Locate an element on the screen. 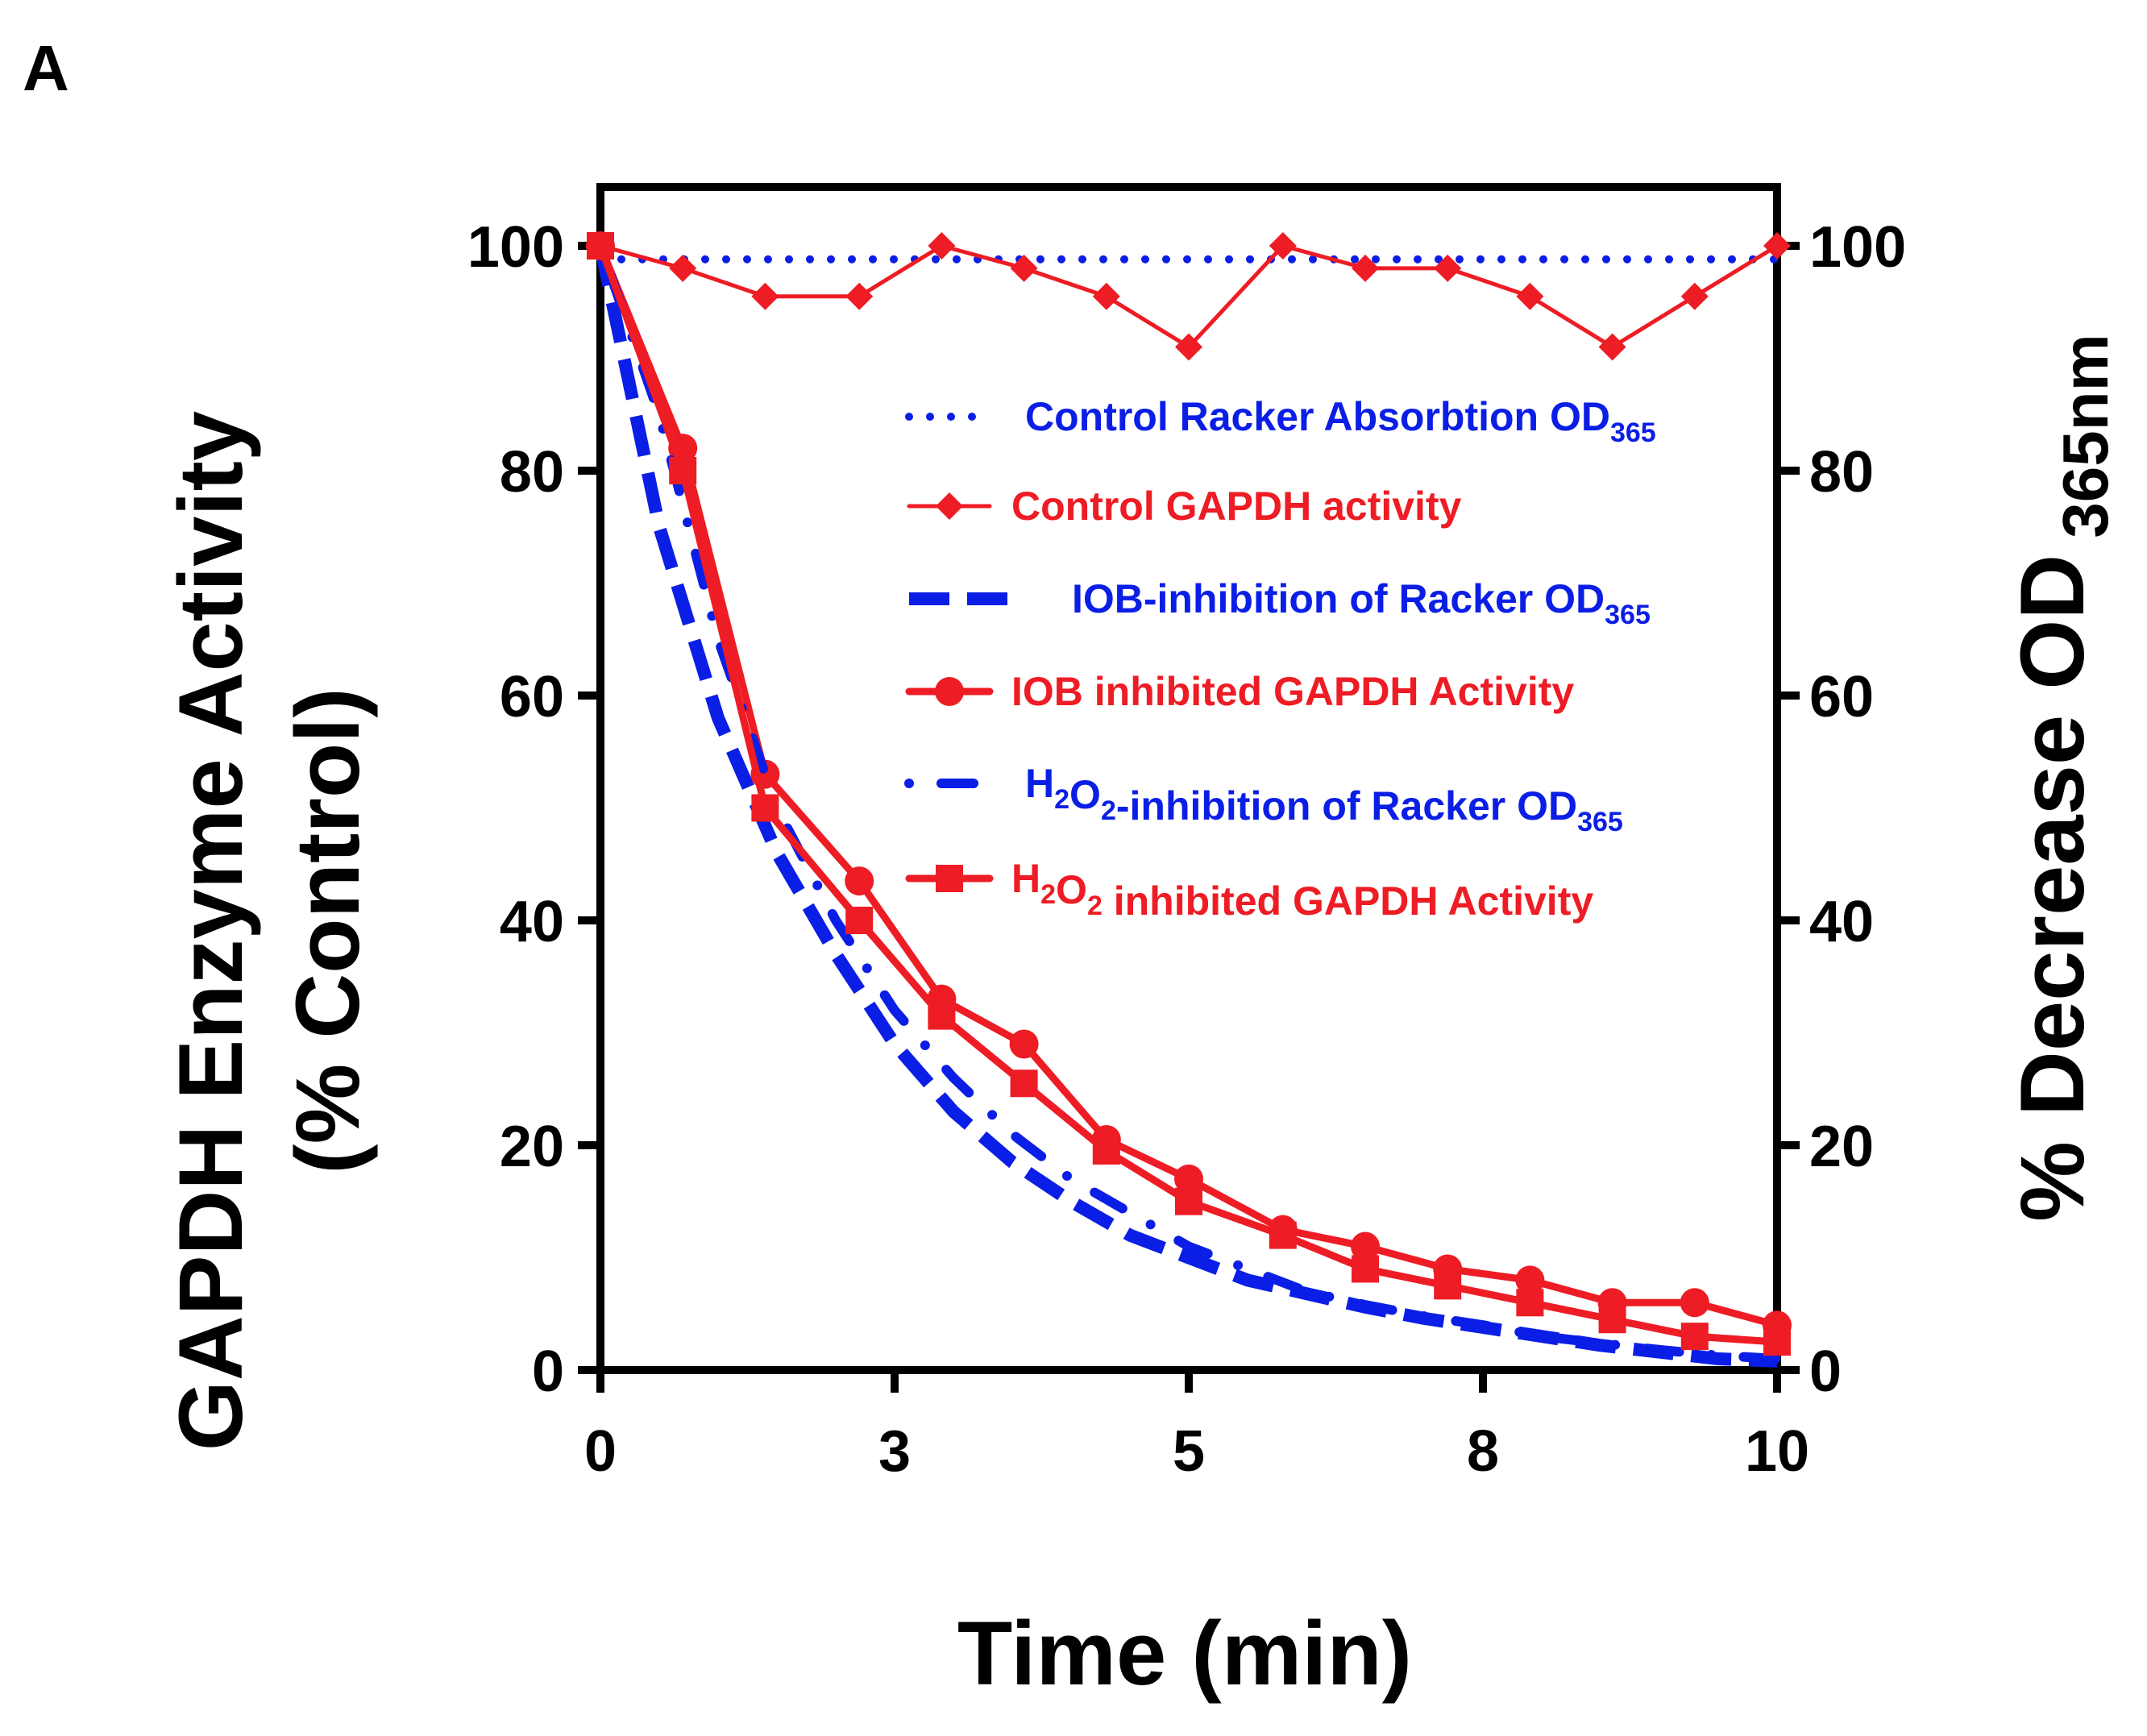 Image resolution: width=2147 pixels, height=1736 pixels. legend-label-main: IOB-inhibition of Racker OD is located at coordinates (1338, 598).